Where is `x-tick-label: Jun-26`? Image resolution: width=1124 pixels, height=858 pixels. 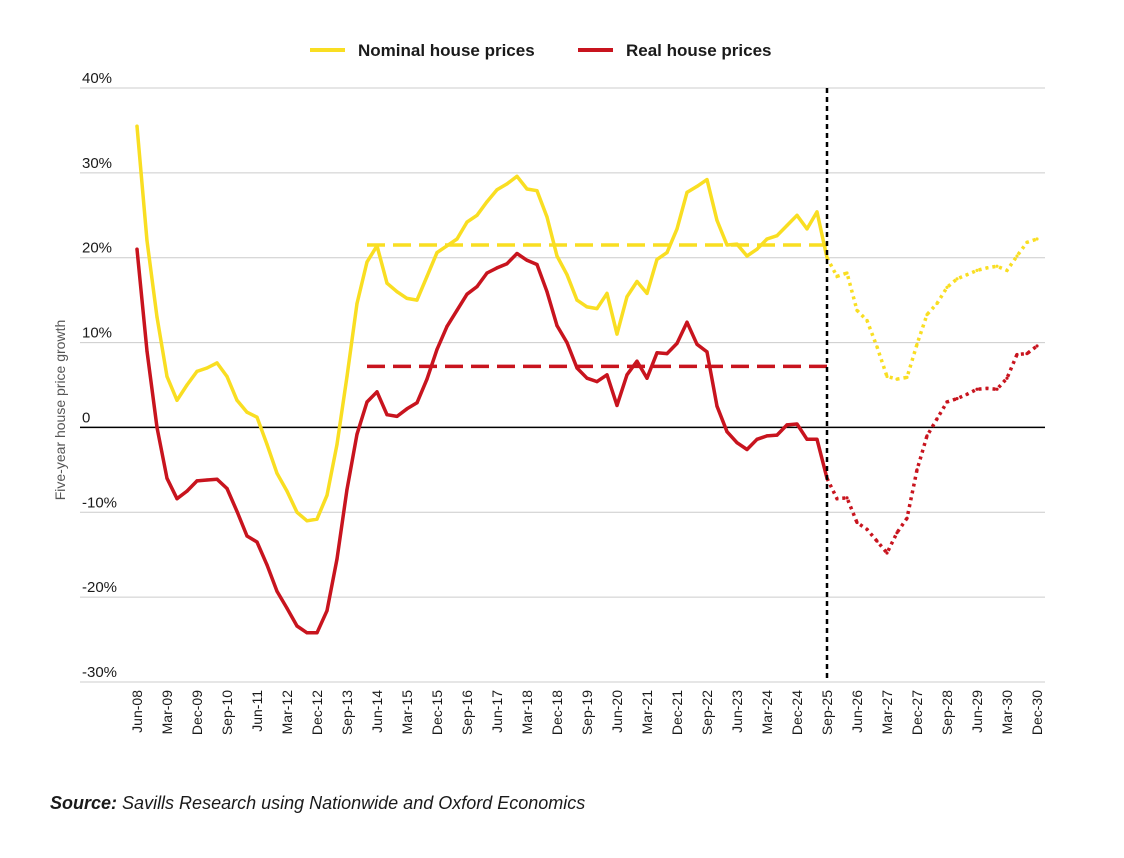
x-tick-label: Jun-26 is located at coordinates (857, 711).